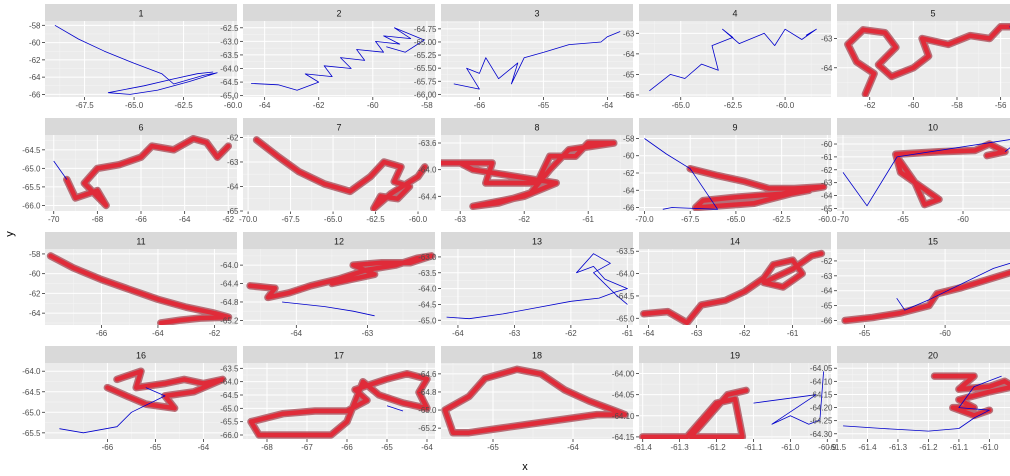 The image size is (1010, 476). I want to click on x-tick-label: -60, so click(914, 105).